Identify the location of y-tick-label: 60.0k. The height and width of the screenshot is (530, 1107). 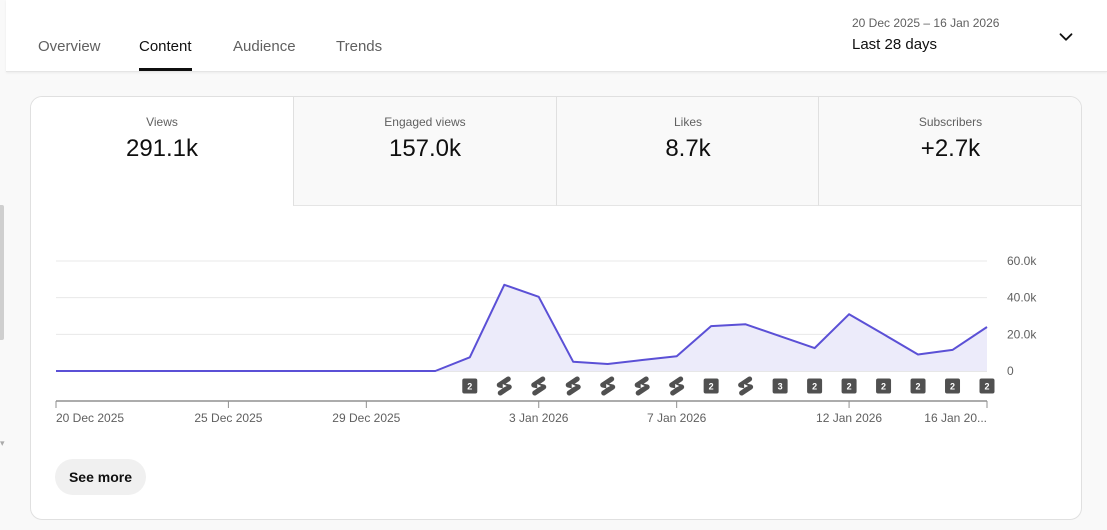
(1022, 261).